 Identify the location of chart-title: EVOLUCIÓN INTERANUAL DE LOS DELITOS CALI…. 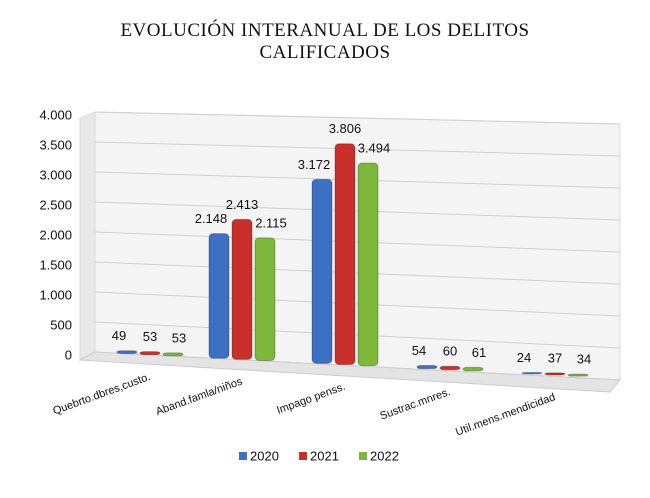
(325, 41).